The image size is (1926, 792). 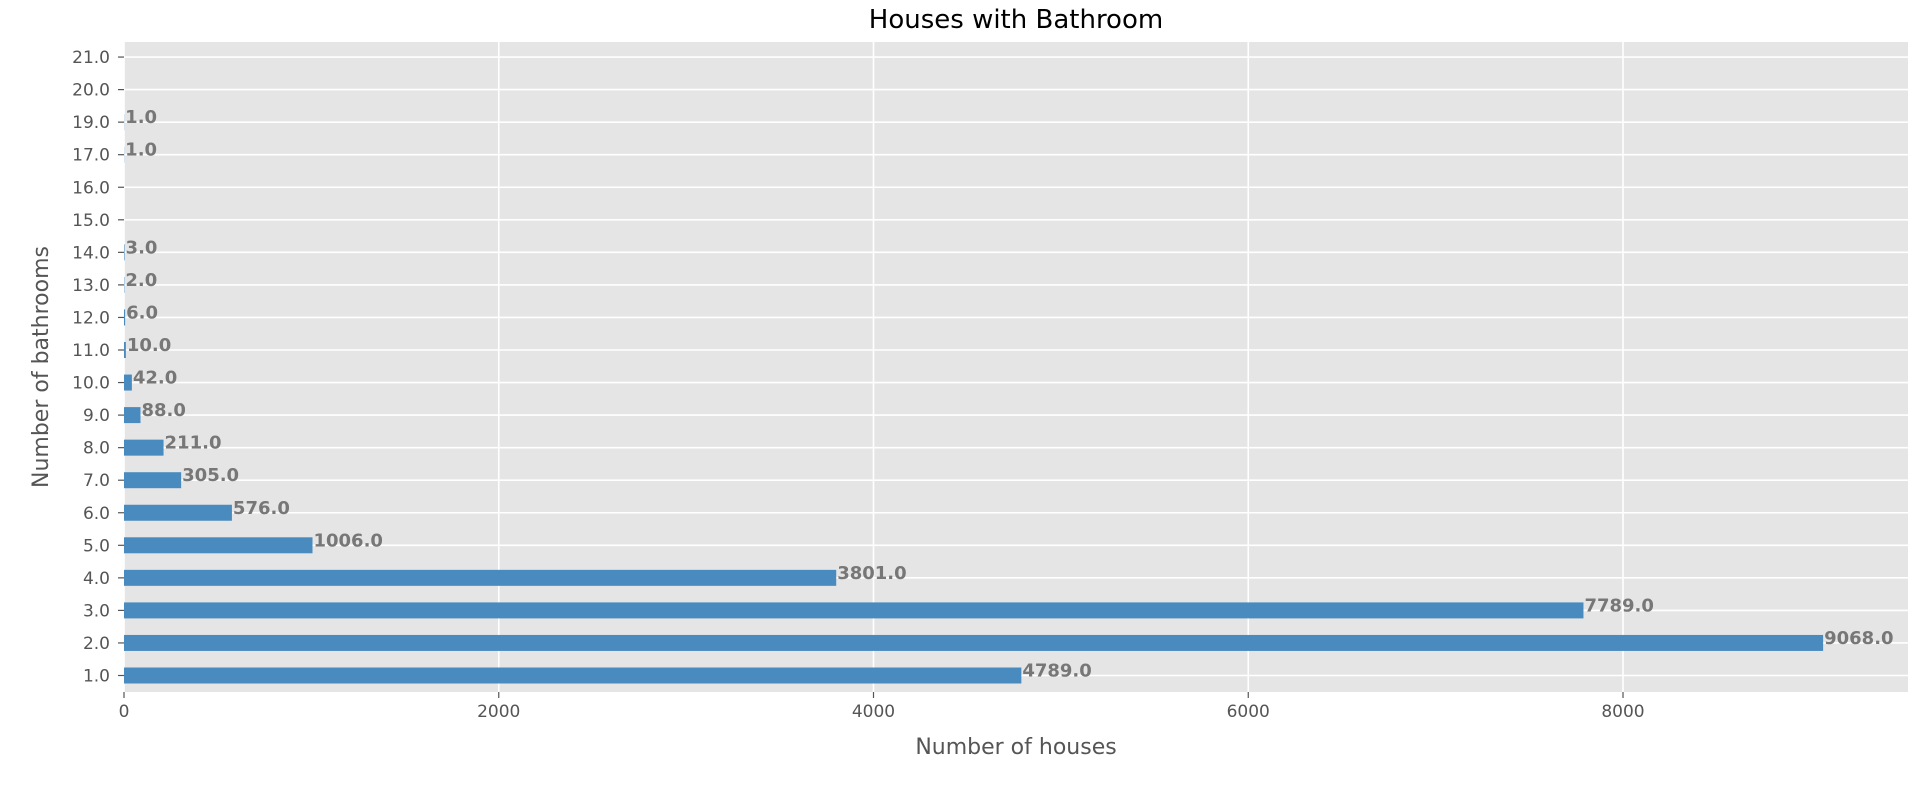 What do you see at coordinates (1056, 671) in the screenshot?
I see `data-label: 4789.0` at bounding box center [1056, 671].